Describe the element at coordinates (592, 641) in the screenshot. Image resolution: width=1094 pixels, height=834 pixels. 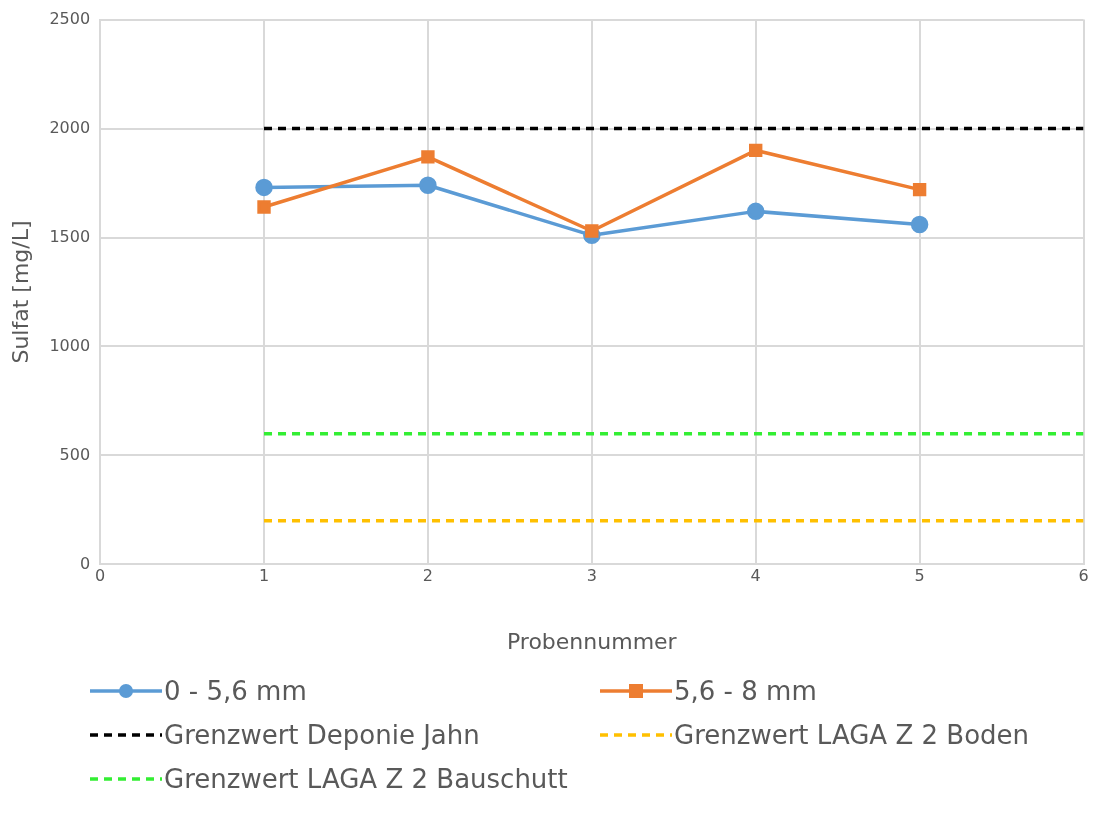
I see `x-axis-title: Probennummer` at that location.